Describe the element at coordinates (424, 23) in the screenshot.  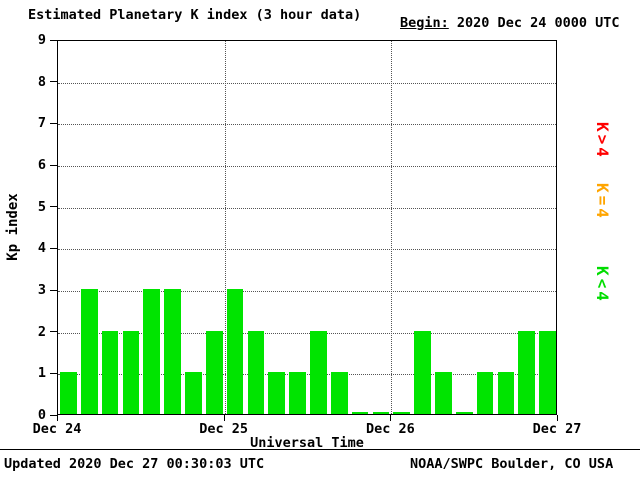
I see `begin-label: Begin:` at that location.